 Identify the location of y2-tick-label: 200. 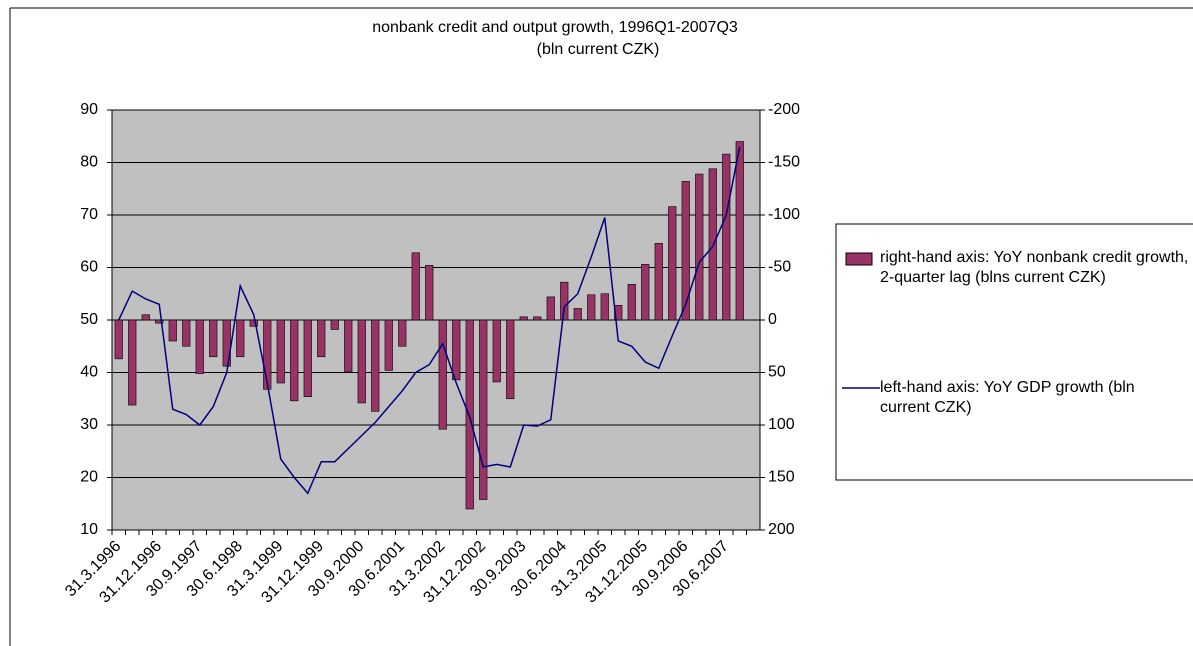
(781, 529).